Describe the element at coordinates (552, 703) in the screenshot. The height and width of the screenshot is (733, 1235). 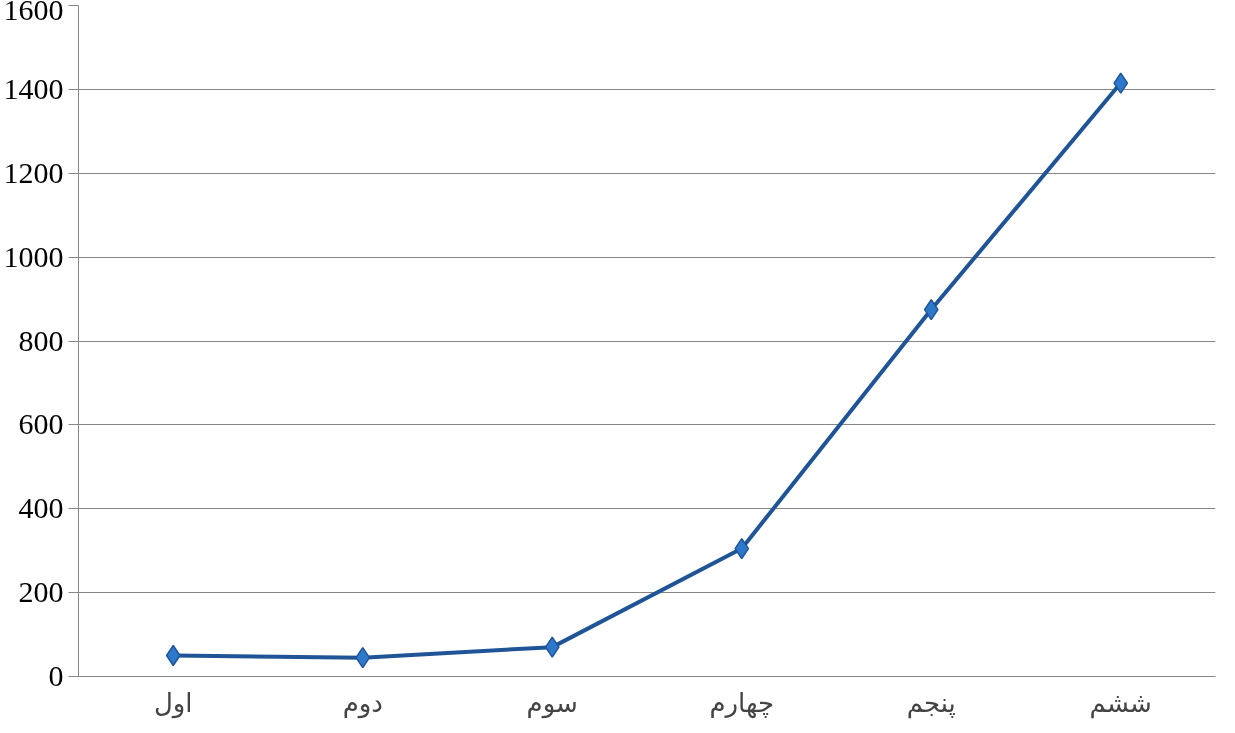
I see `x-tick-label: سوم` at that location.